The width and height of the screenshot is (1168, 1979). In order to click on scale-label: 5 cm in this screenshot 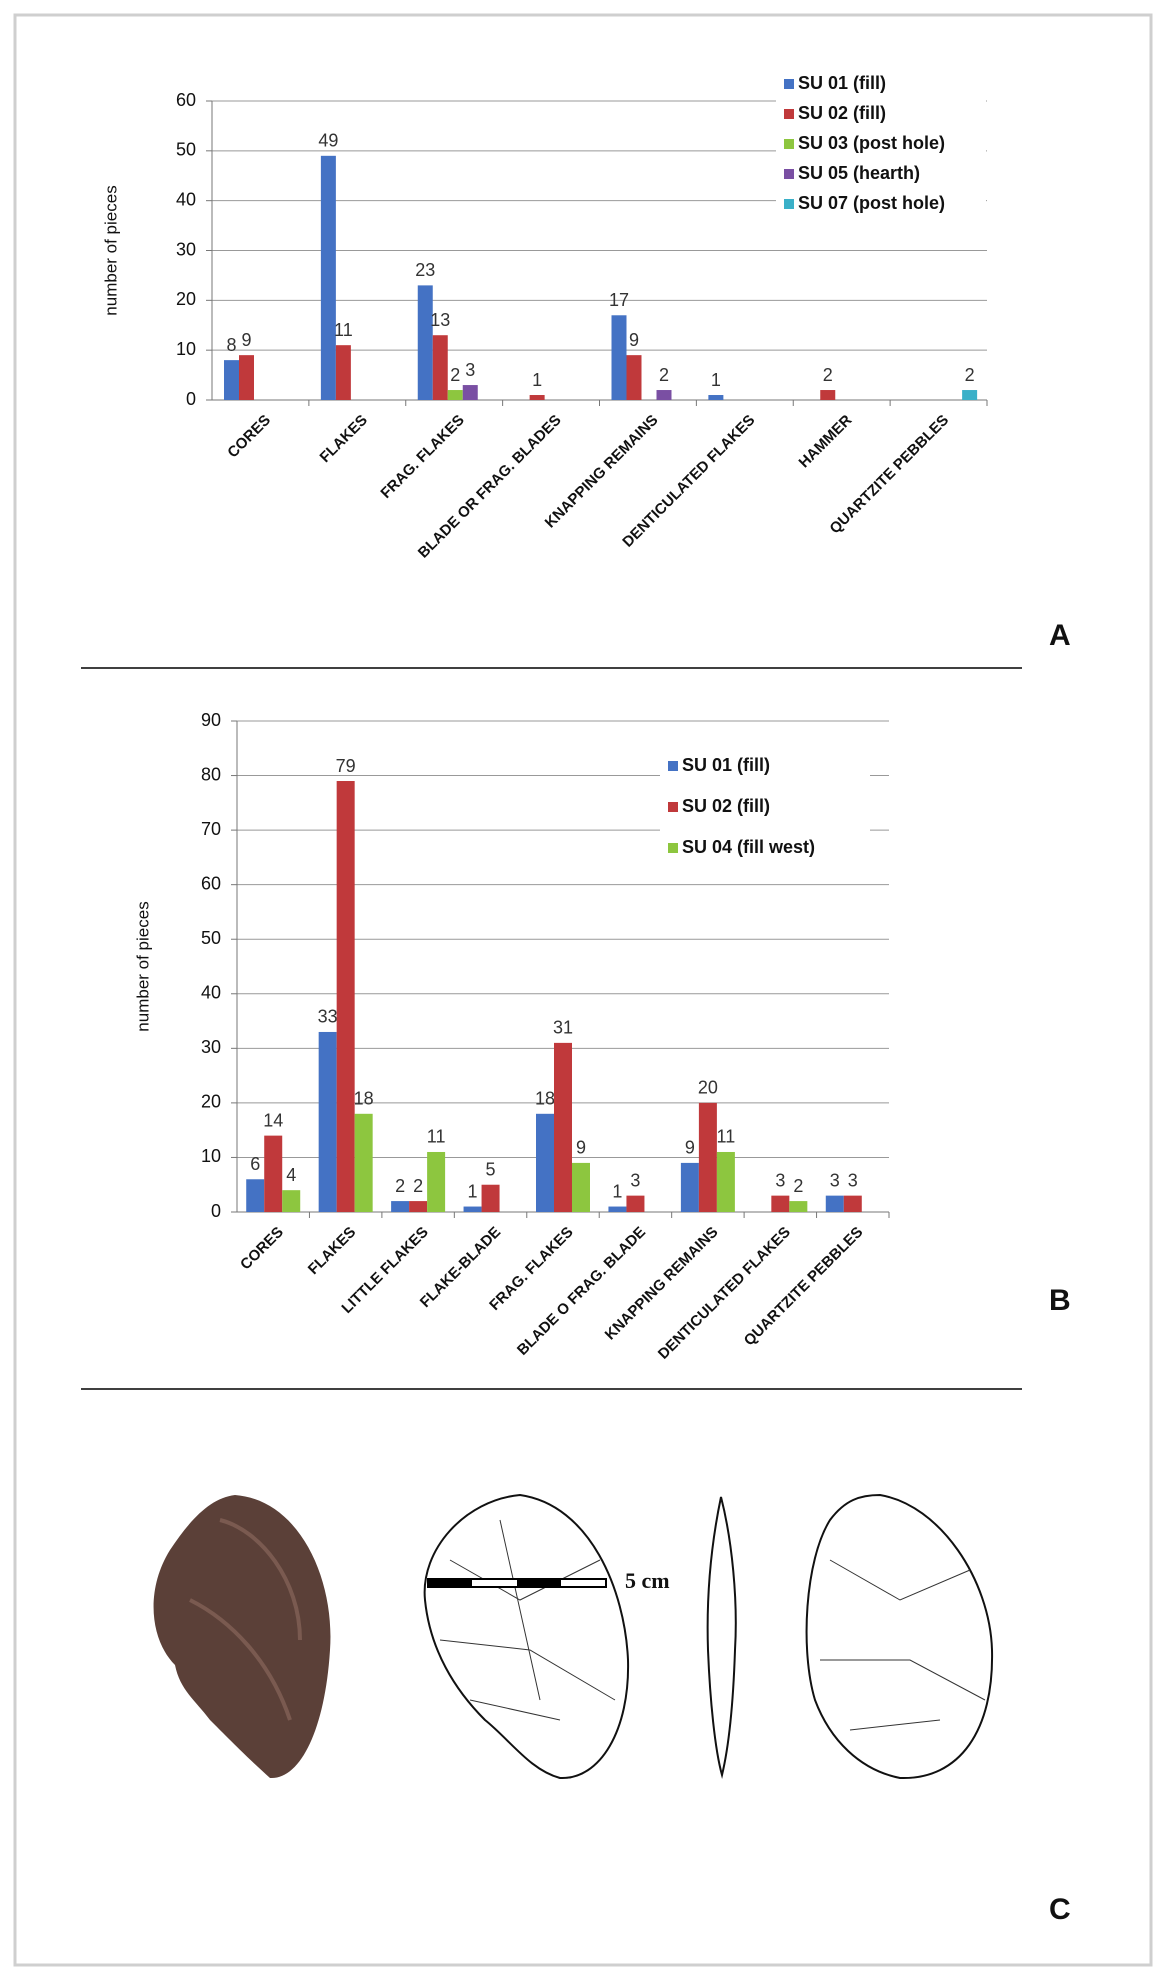, I will do `click(647, 1580)`.